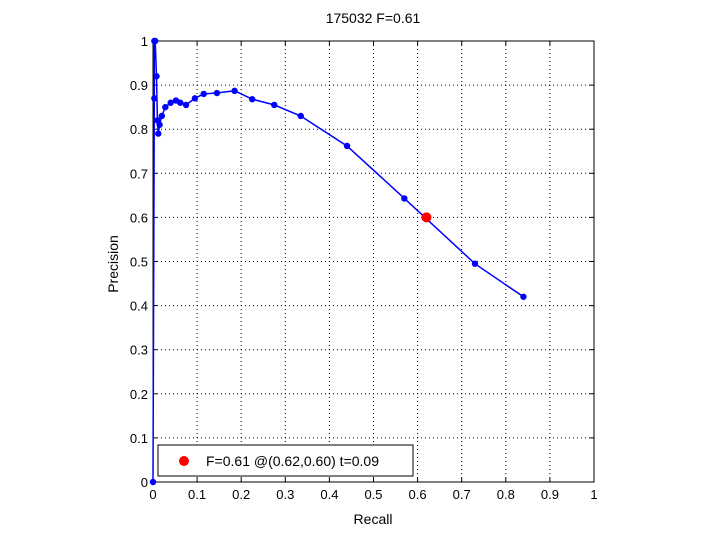 This screenshot has height=540, width=720. Describe the element at coordinates (550, 494) in the screenshot. I see `x-tick-label: 0.9` at that location.